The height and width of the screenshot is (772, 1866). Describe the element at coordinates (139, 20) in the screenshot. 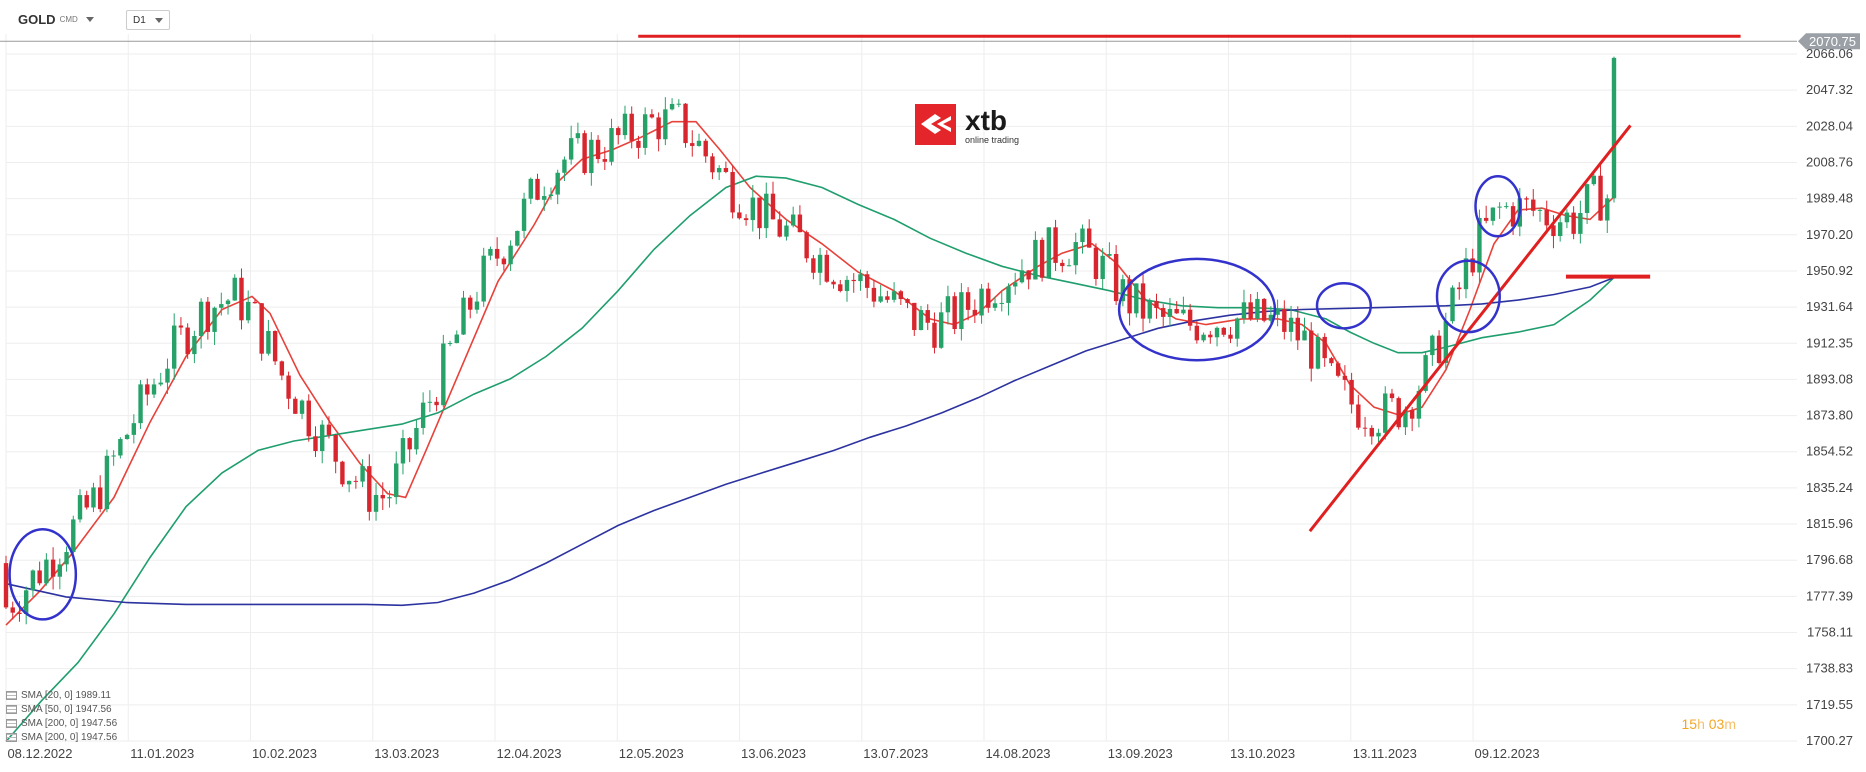

I see `timeframe-value: D1` at that location.